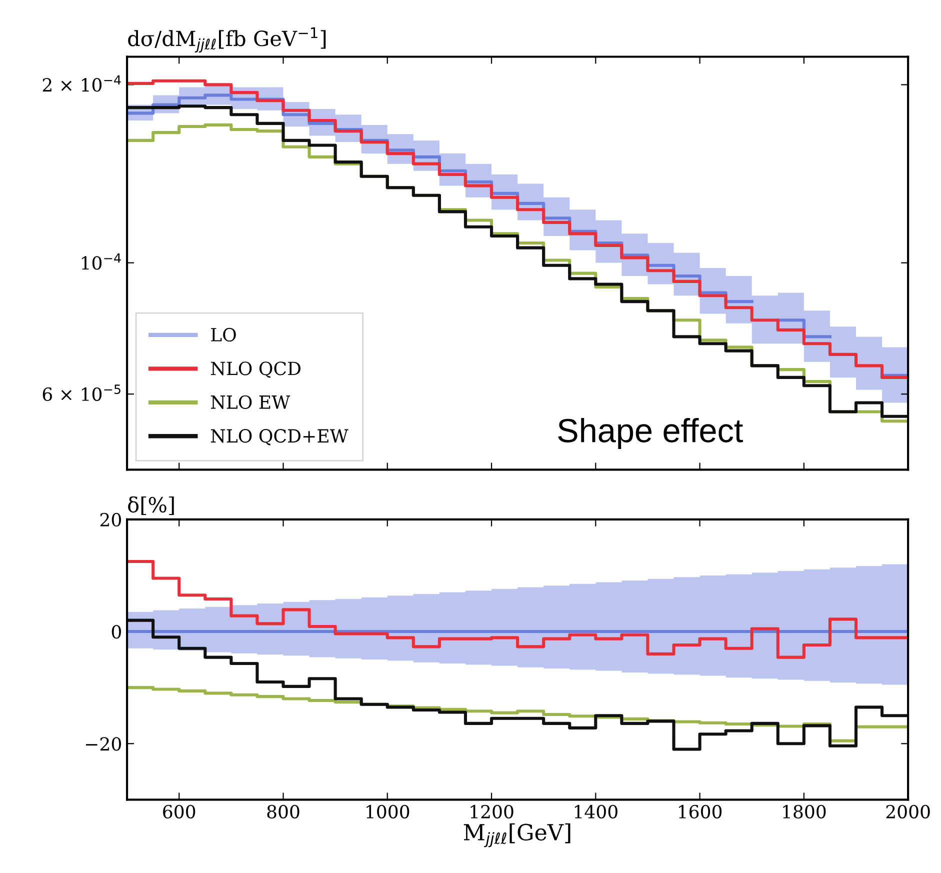 This screenshot has height=873, width=941. I want to click on y-tick-label: −20, so click(103, 744).